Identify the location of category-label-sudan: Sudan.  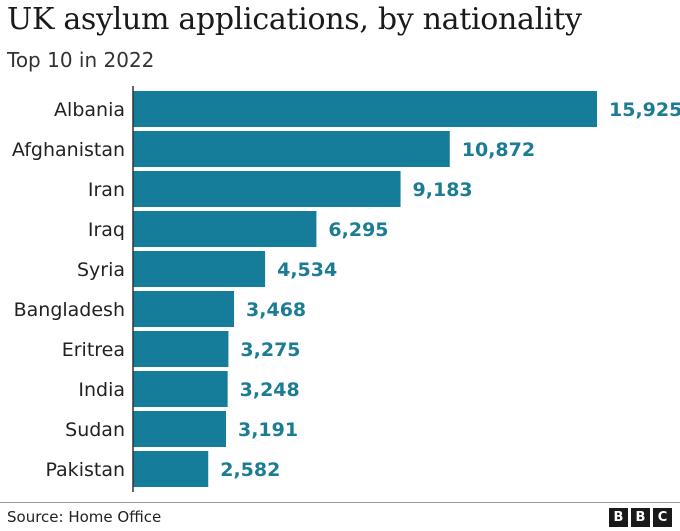
(95, 430).